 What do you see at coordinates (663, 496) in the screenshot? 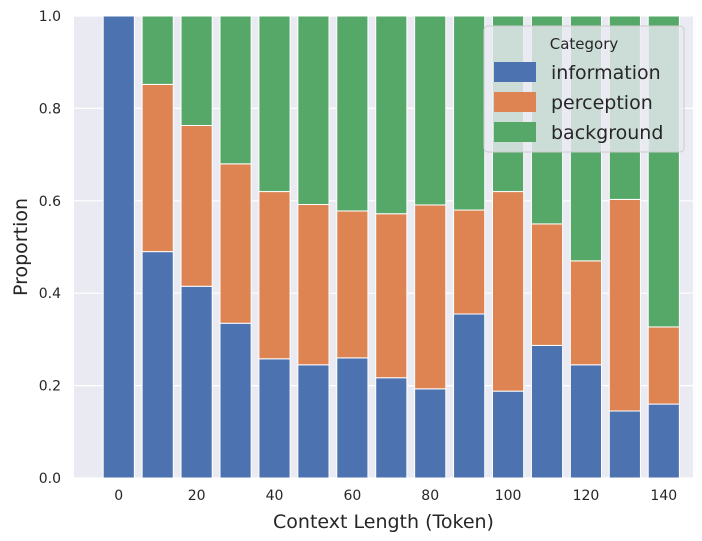
I see `x-tick-label: 140` at bounding box center [663, 496].